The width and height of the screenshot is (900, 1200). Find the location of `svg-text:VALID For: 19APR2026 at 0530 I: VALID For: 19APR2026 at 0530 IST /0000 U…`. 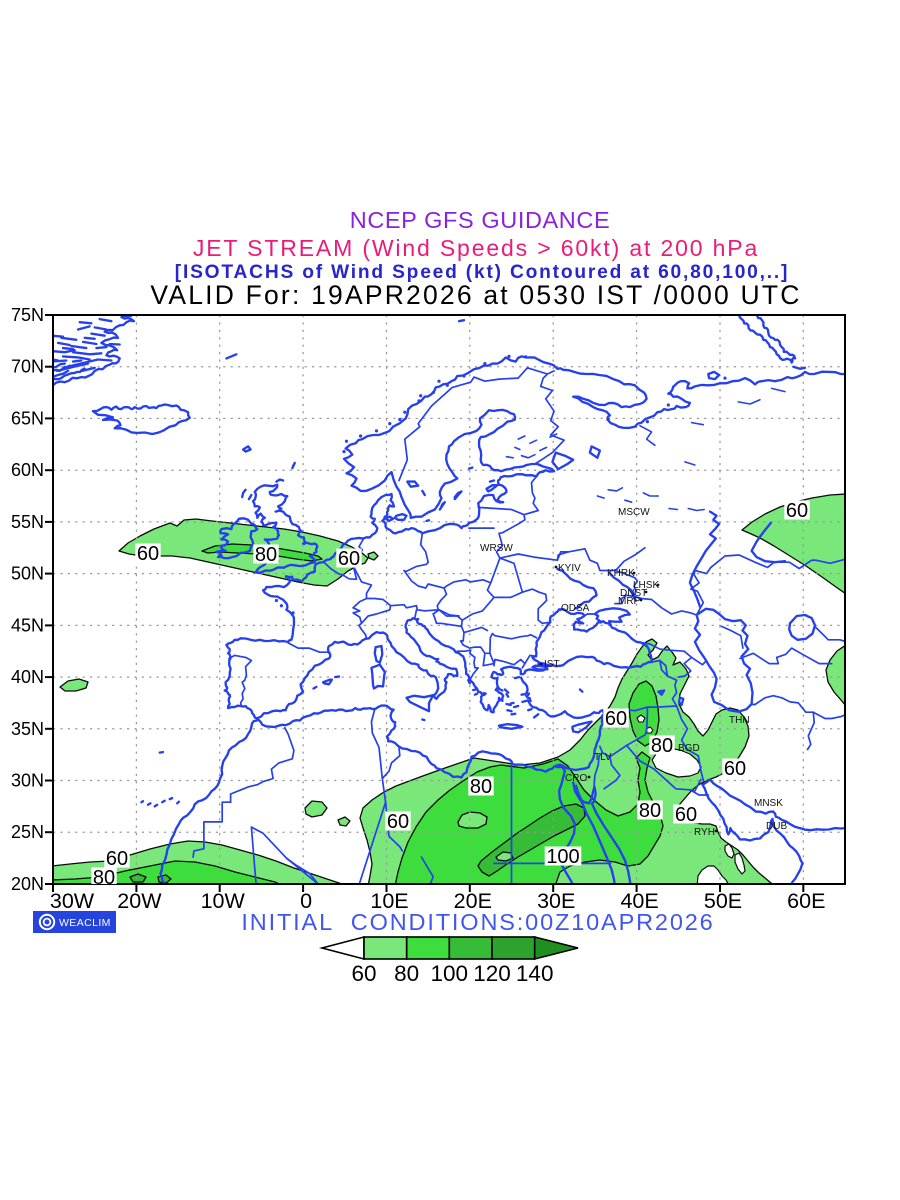

svg-text:VALID For: 19APR2026 at 0530 I: VALID For: 19APR2026 at 0530 IST /0000 U… is located at coordinates (475, 295).